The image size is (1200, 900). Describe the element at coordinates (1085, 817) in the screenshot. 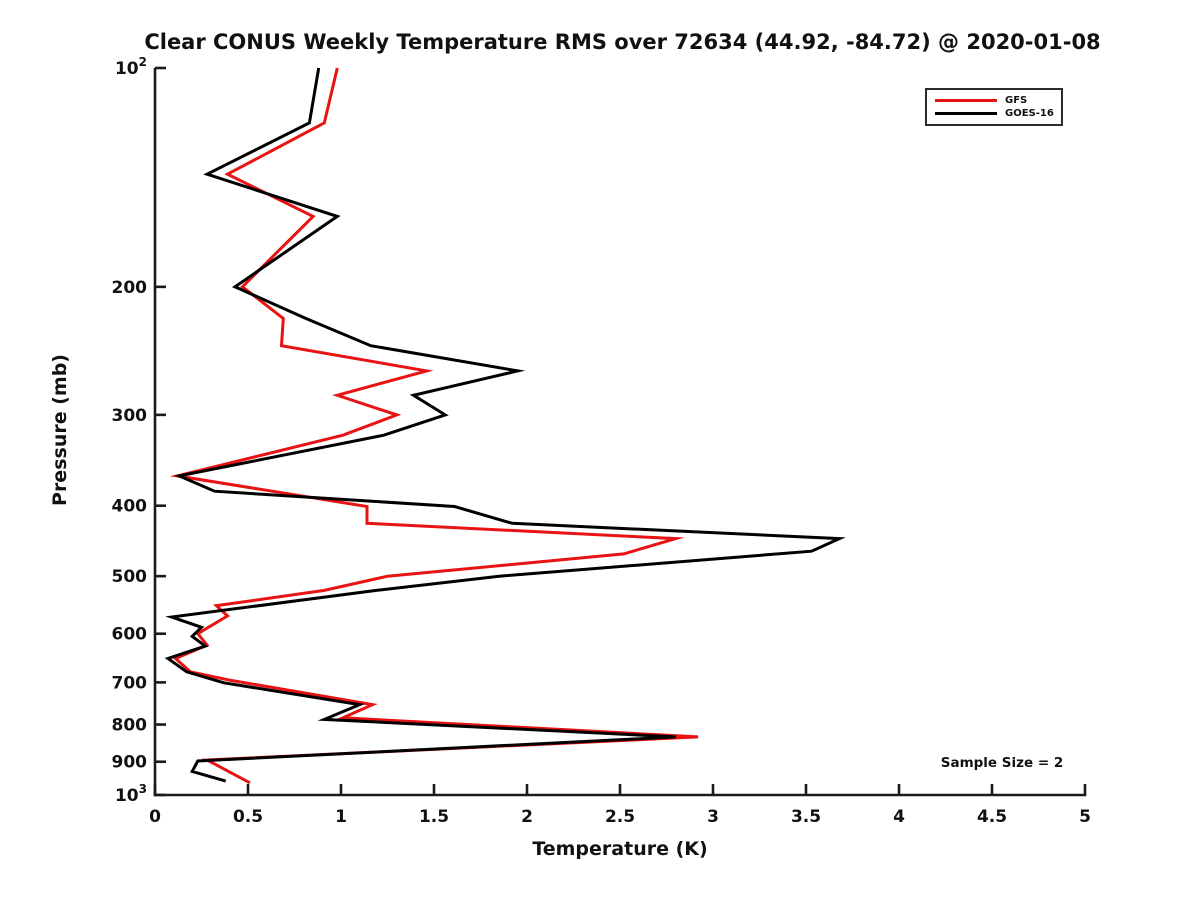

I see `svg-text: 5` at that location.